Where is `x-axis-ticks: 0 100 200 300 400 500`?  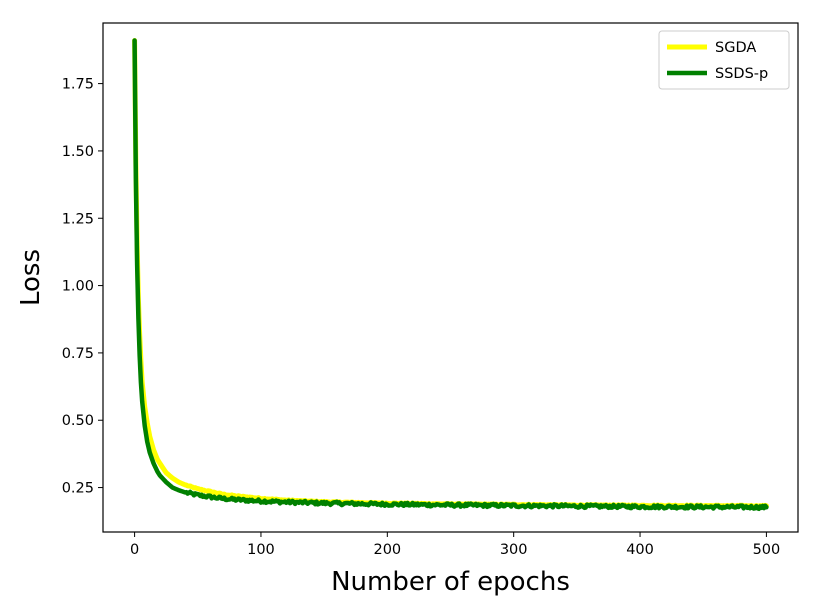 x-axis-ticks: 0 100 200 300 400 500 is located at coordinates (455, 545).